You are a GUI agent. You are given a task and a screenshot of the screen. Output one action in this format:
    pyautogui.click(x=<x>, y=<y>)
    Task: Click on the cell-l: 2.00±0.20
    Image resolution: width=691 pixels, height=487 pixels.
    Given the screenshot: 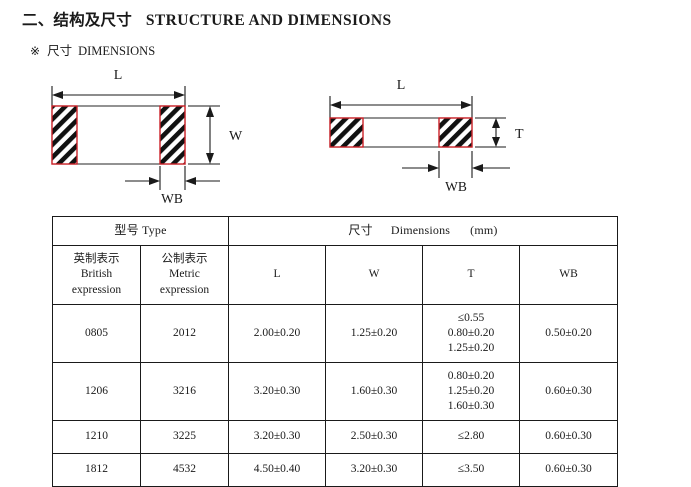 What is the action you would take?
    pyautogui.click(x=277, y=333)
    